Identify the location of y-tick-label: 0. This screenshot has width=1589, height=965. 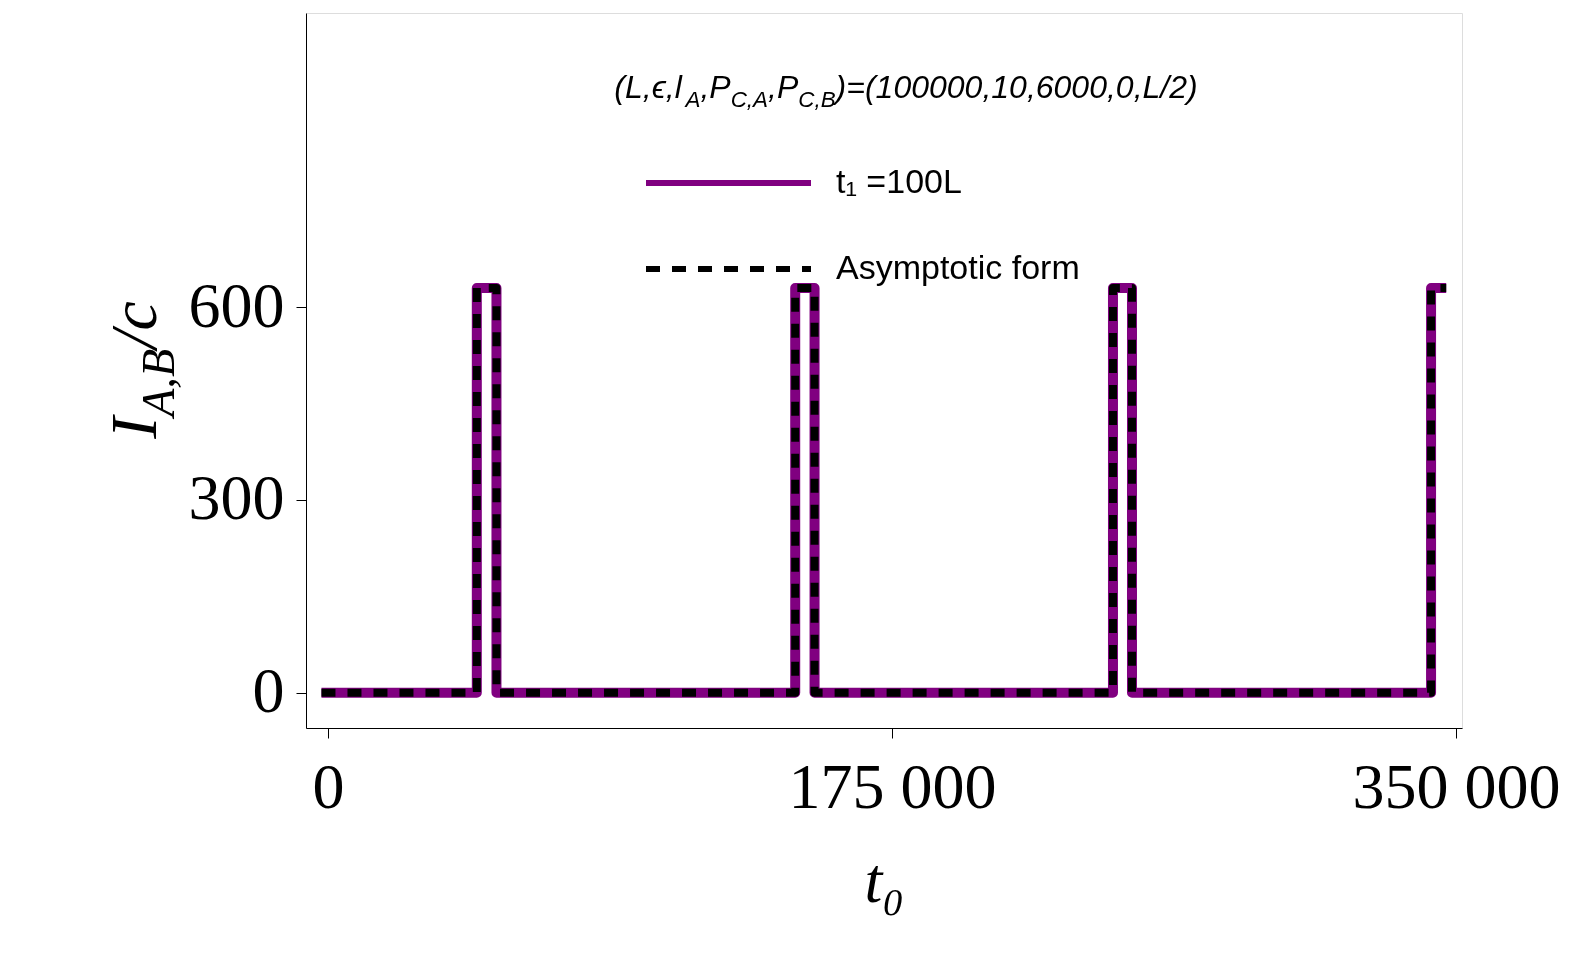
(268, 691).